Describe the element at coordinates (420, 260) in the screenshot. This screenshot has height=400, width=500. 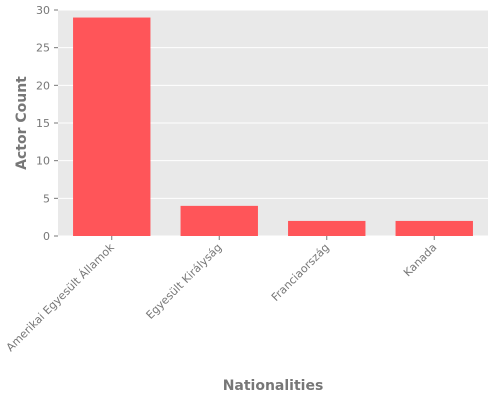
I see `x-tick-label: Kanada` at that location.